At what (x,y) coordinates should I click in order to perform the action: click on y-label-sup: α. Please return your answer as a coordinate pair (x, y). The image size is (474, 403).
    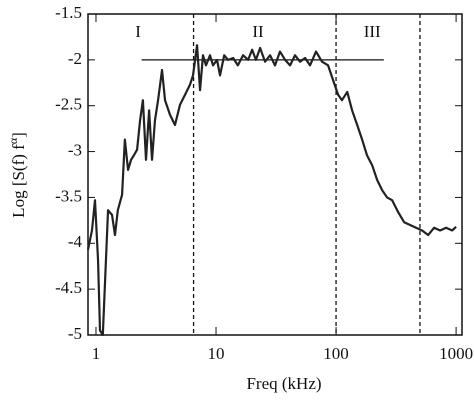
    Looking at the image, I should click on (13, 140).